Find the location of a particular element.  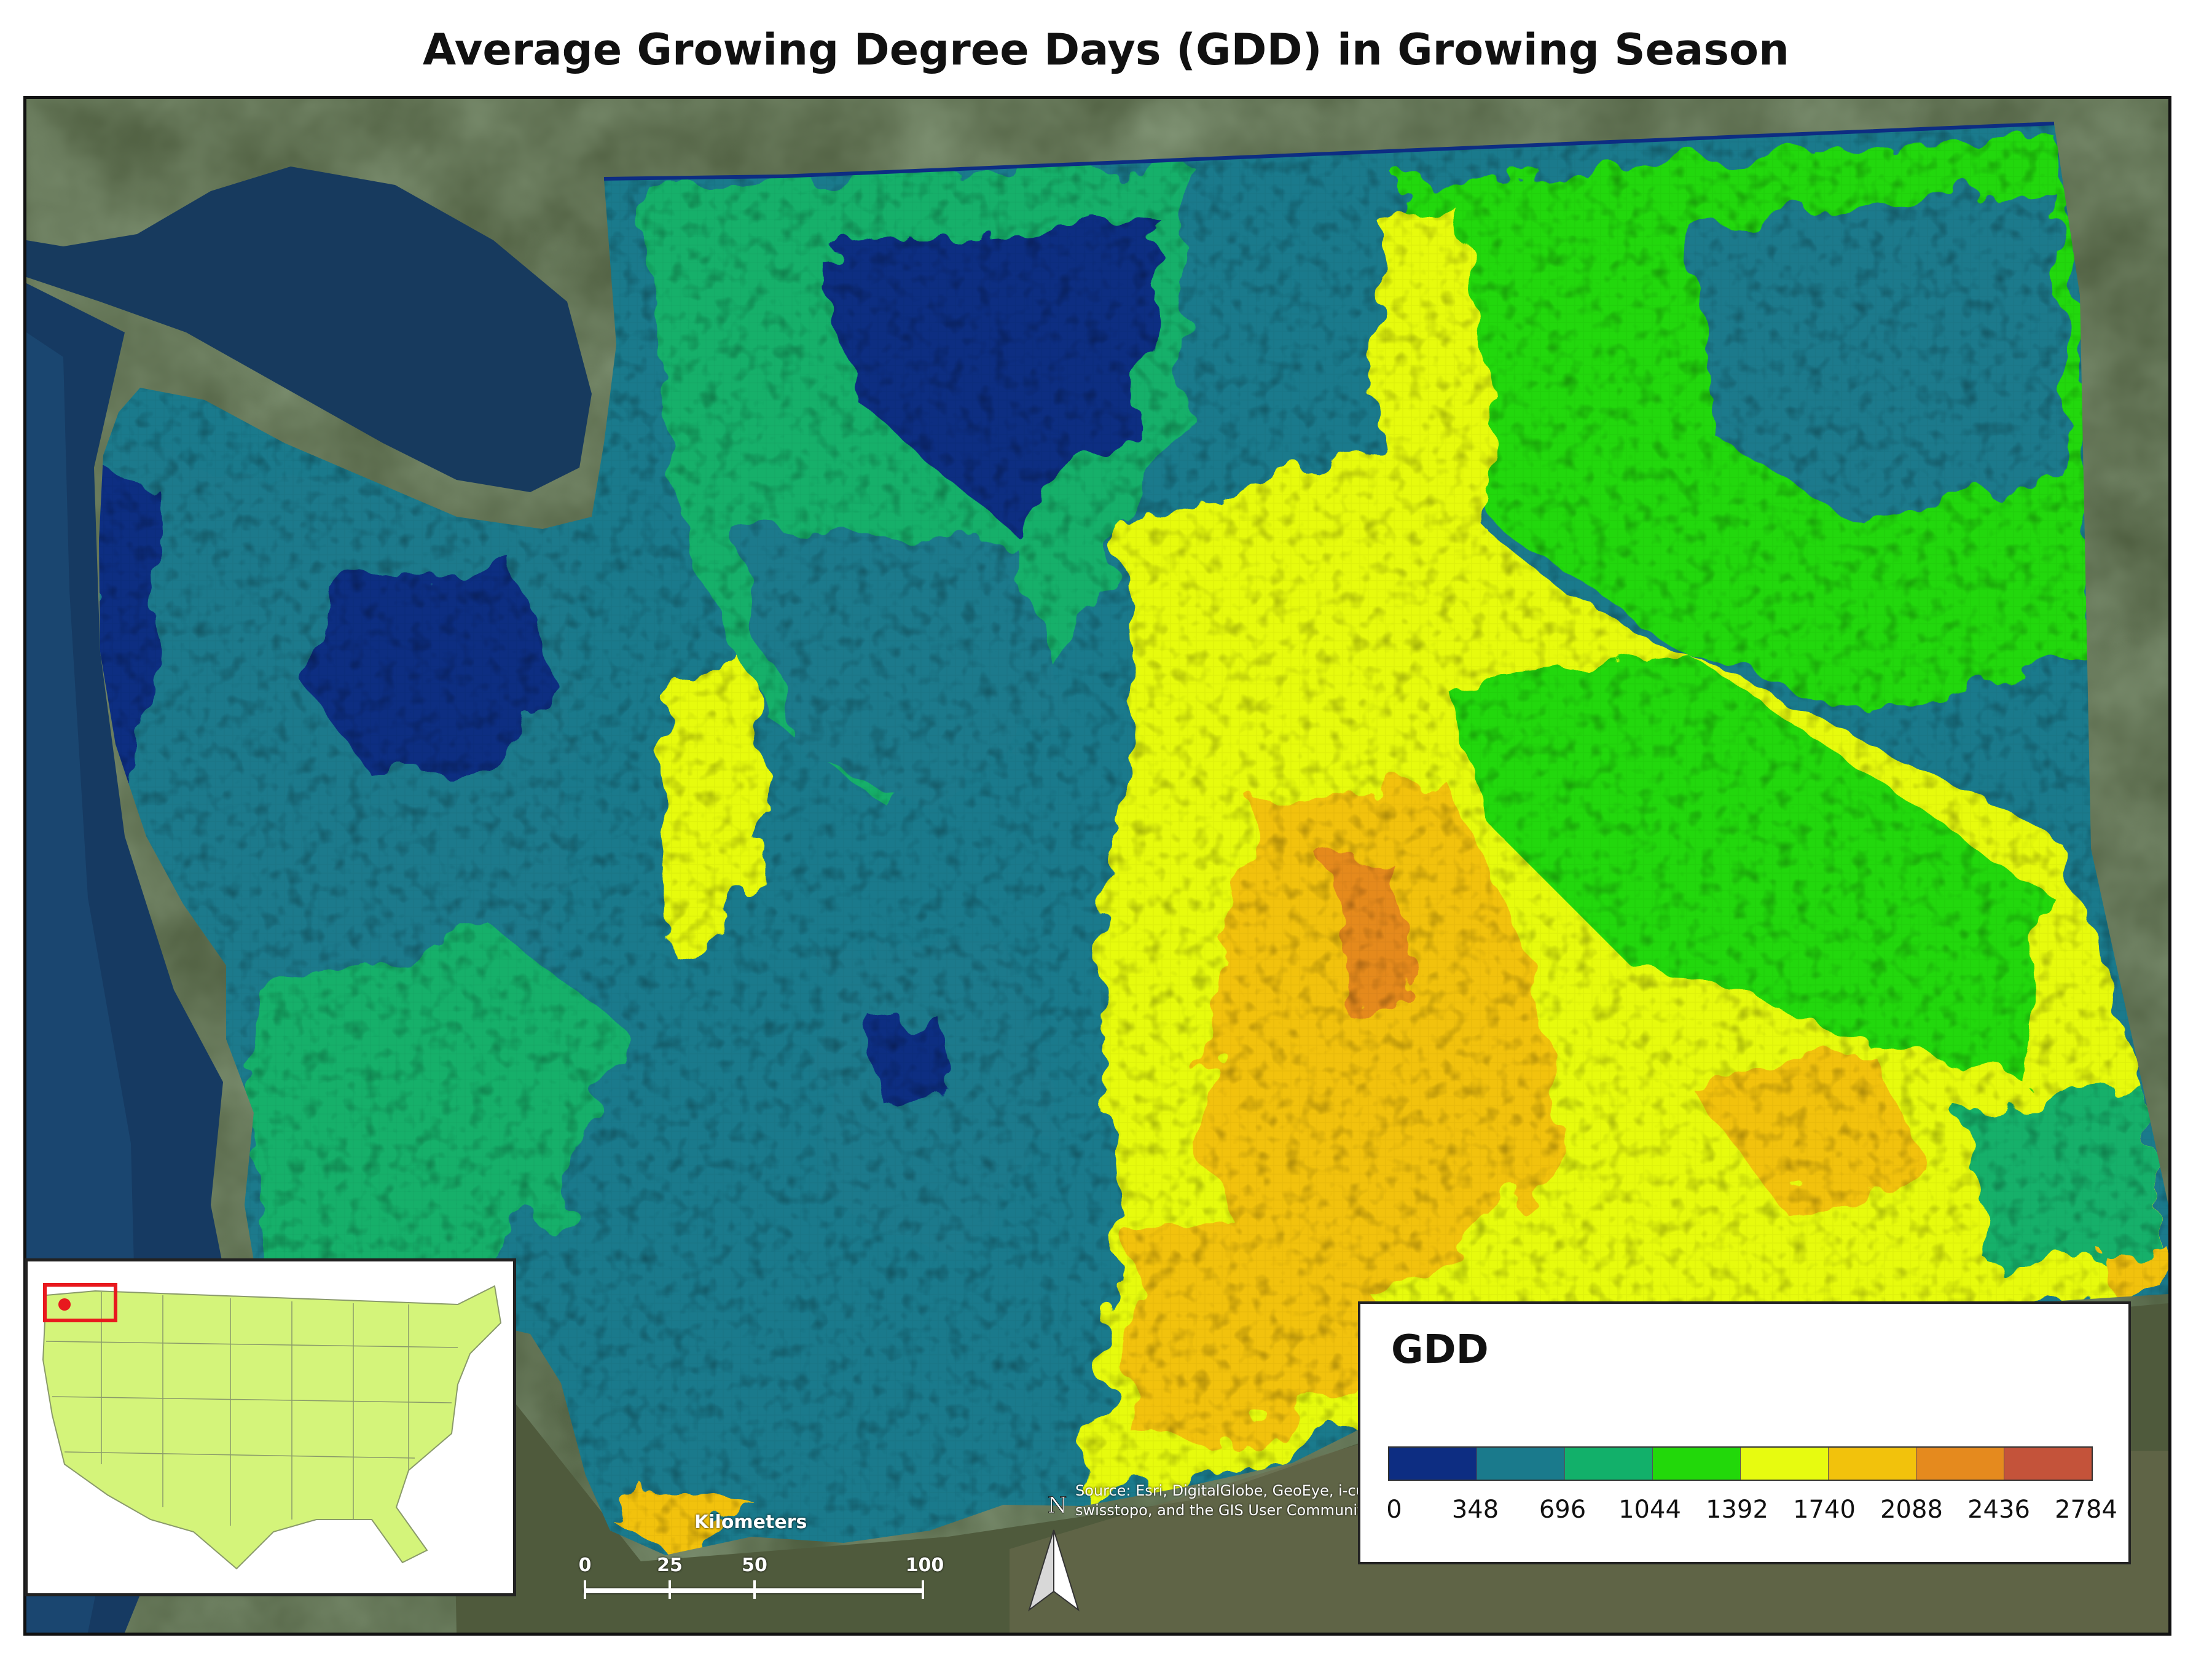

legend-title: GDD is located at coordinates (1440, 1350).